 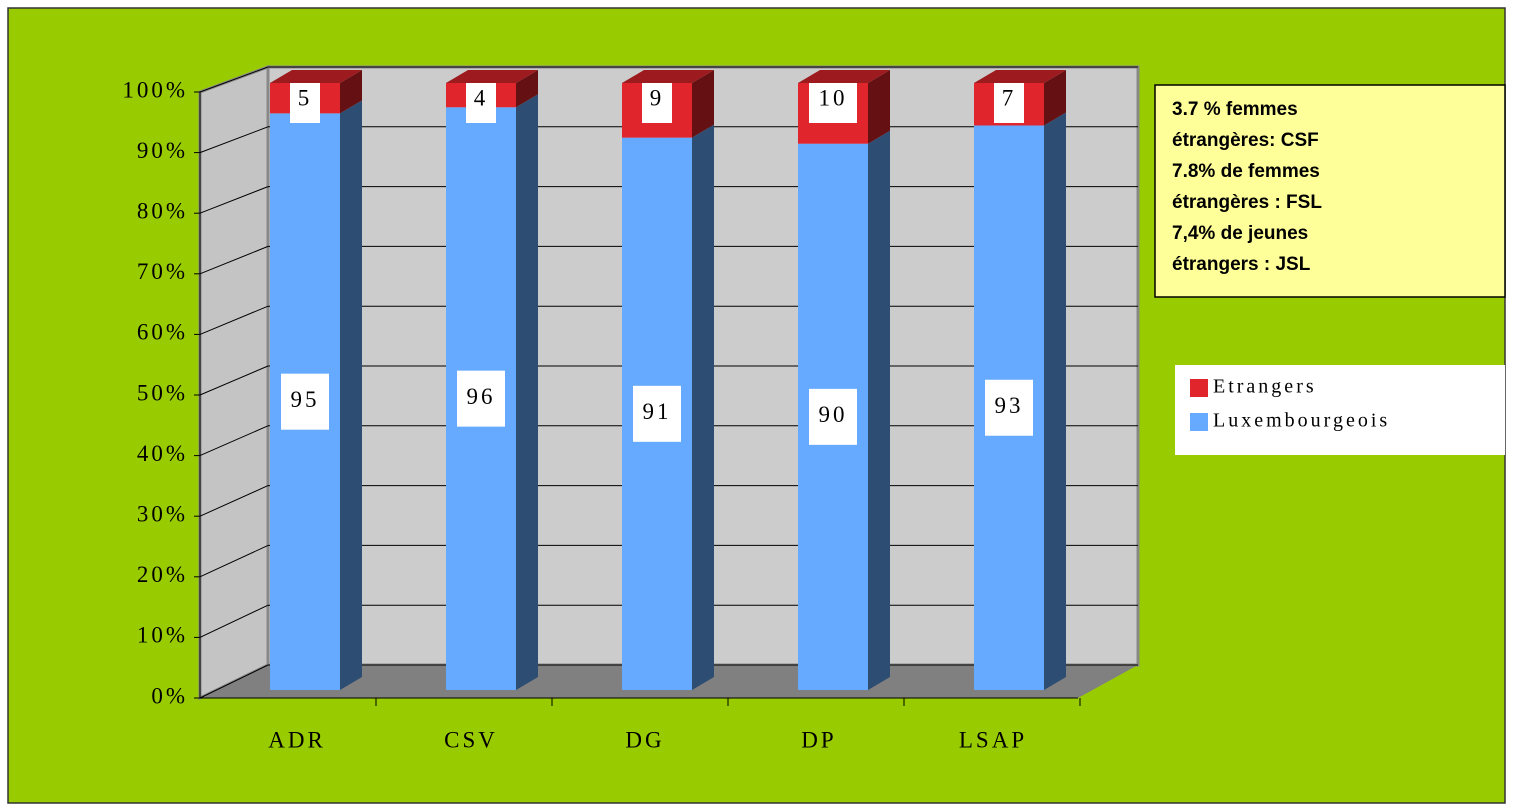 What do you see at coordinates (162, 513) in the screenshot?
I see `y-tick-label: 30%` at bounding box center [162, 513].